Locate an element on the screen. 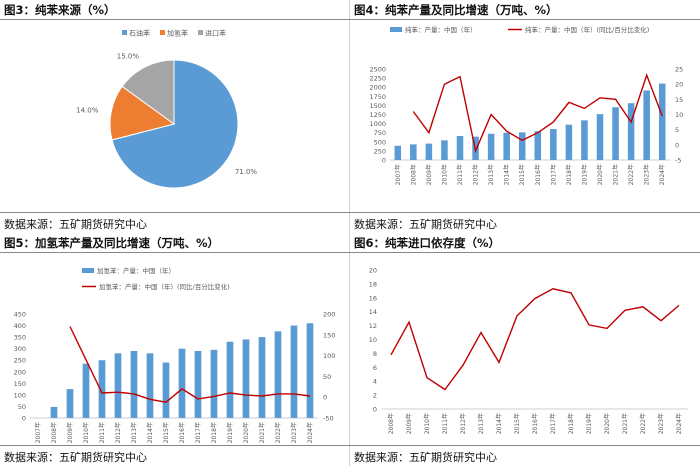  slice-label: 15.0% is located at coordinates (128, 56).